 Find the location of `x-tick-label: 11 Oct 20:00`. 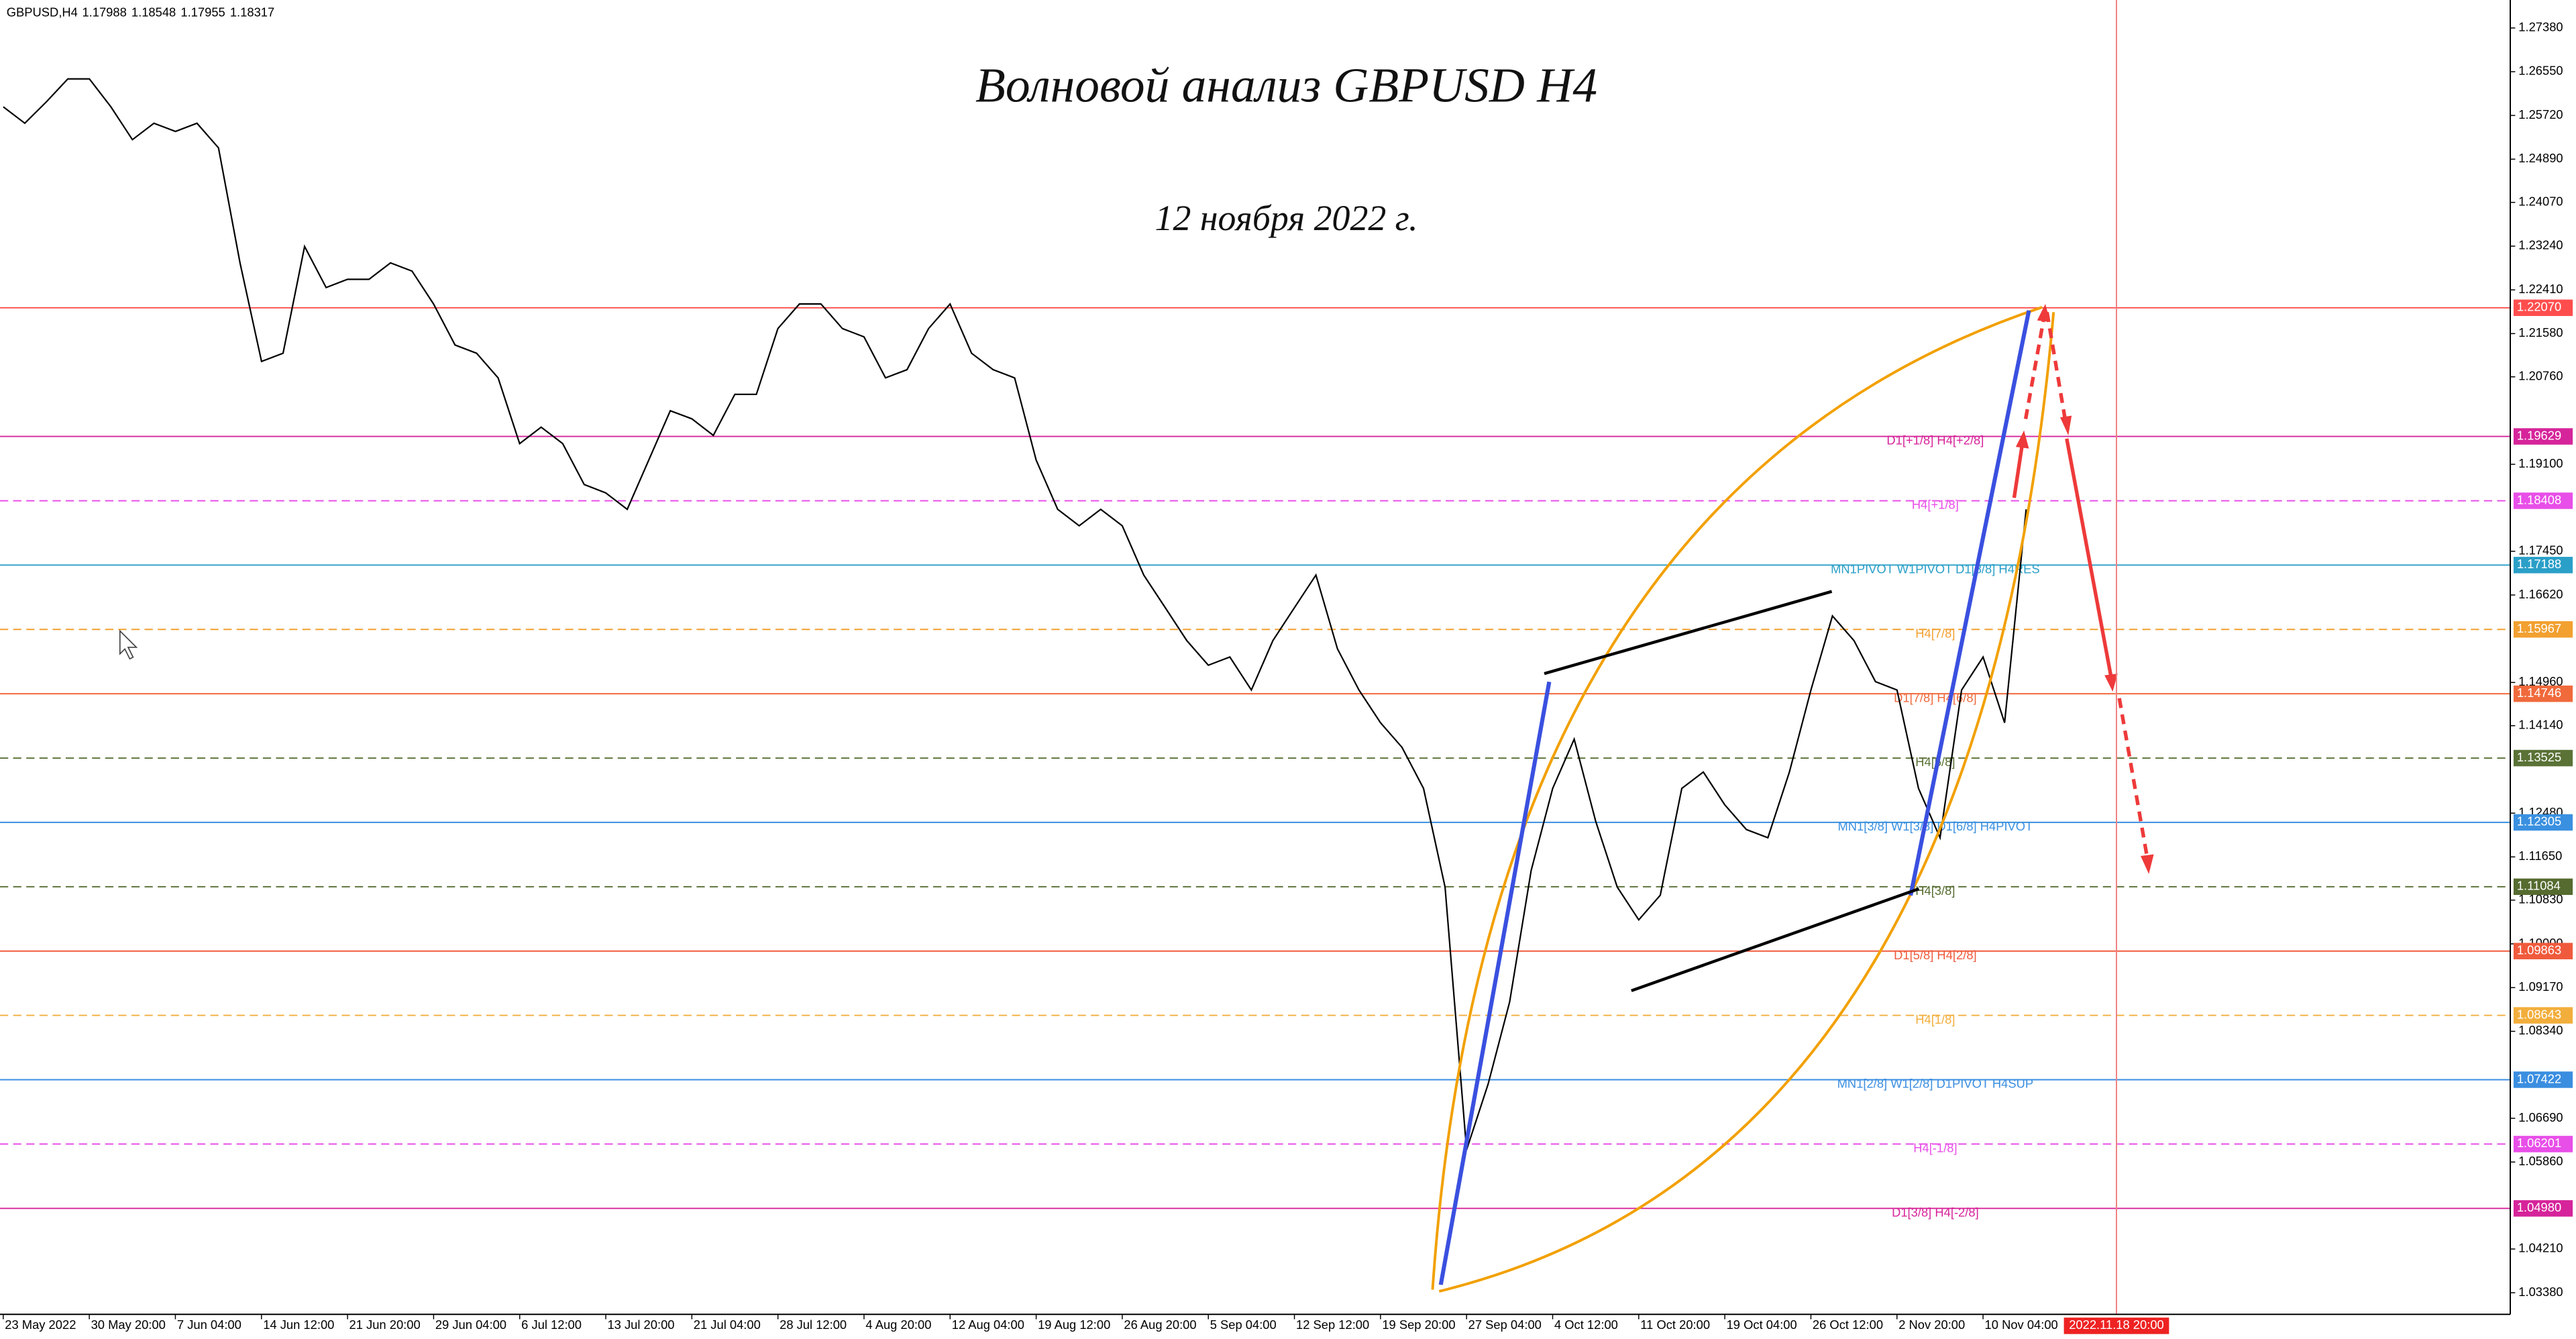

x-tick-label: 11 Oct 20:00 is located at coordinates (1675, 1325).